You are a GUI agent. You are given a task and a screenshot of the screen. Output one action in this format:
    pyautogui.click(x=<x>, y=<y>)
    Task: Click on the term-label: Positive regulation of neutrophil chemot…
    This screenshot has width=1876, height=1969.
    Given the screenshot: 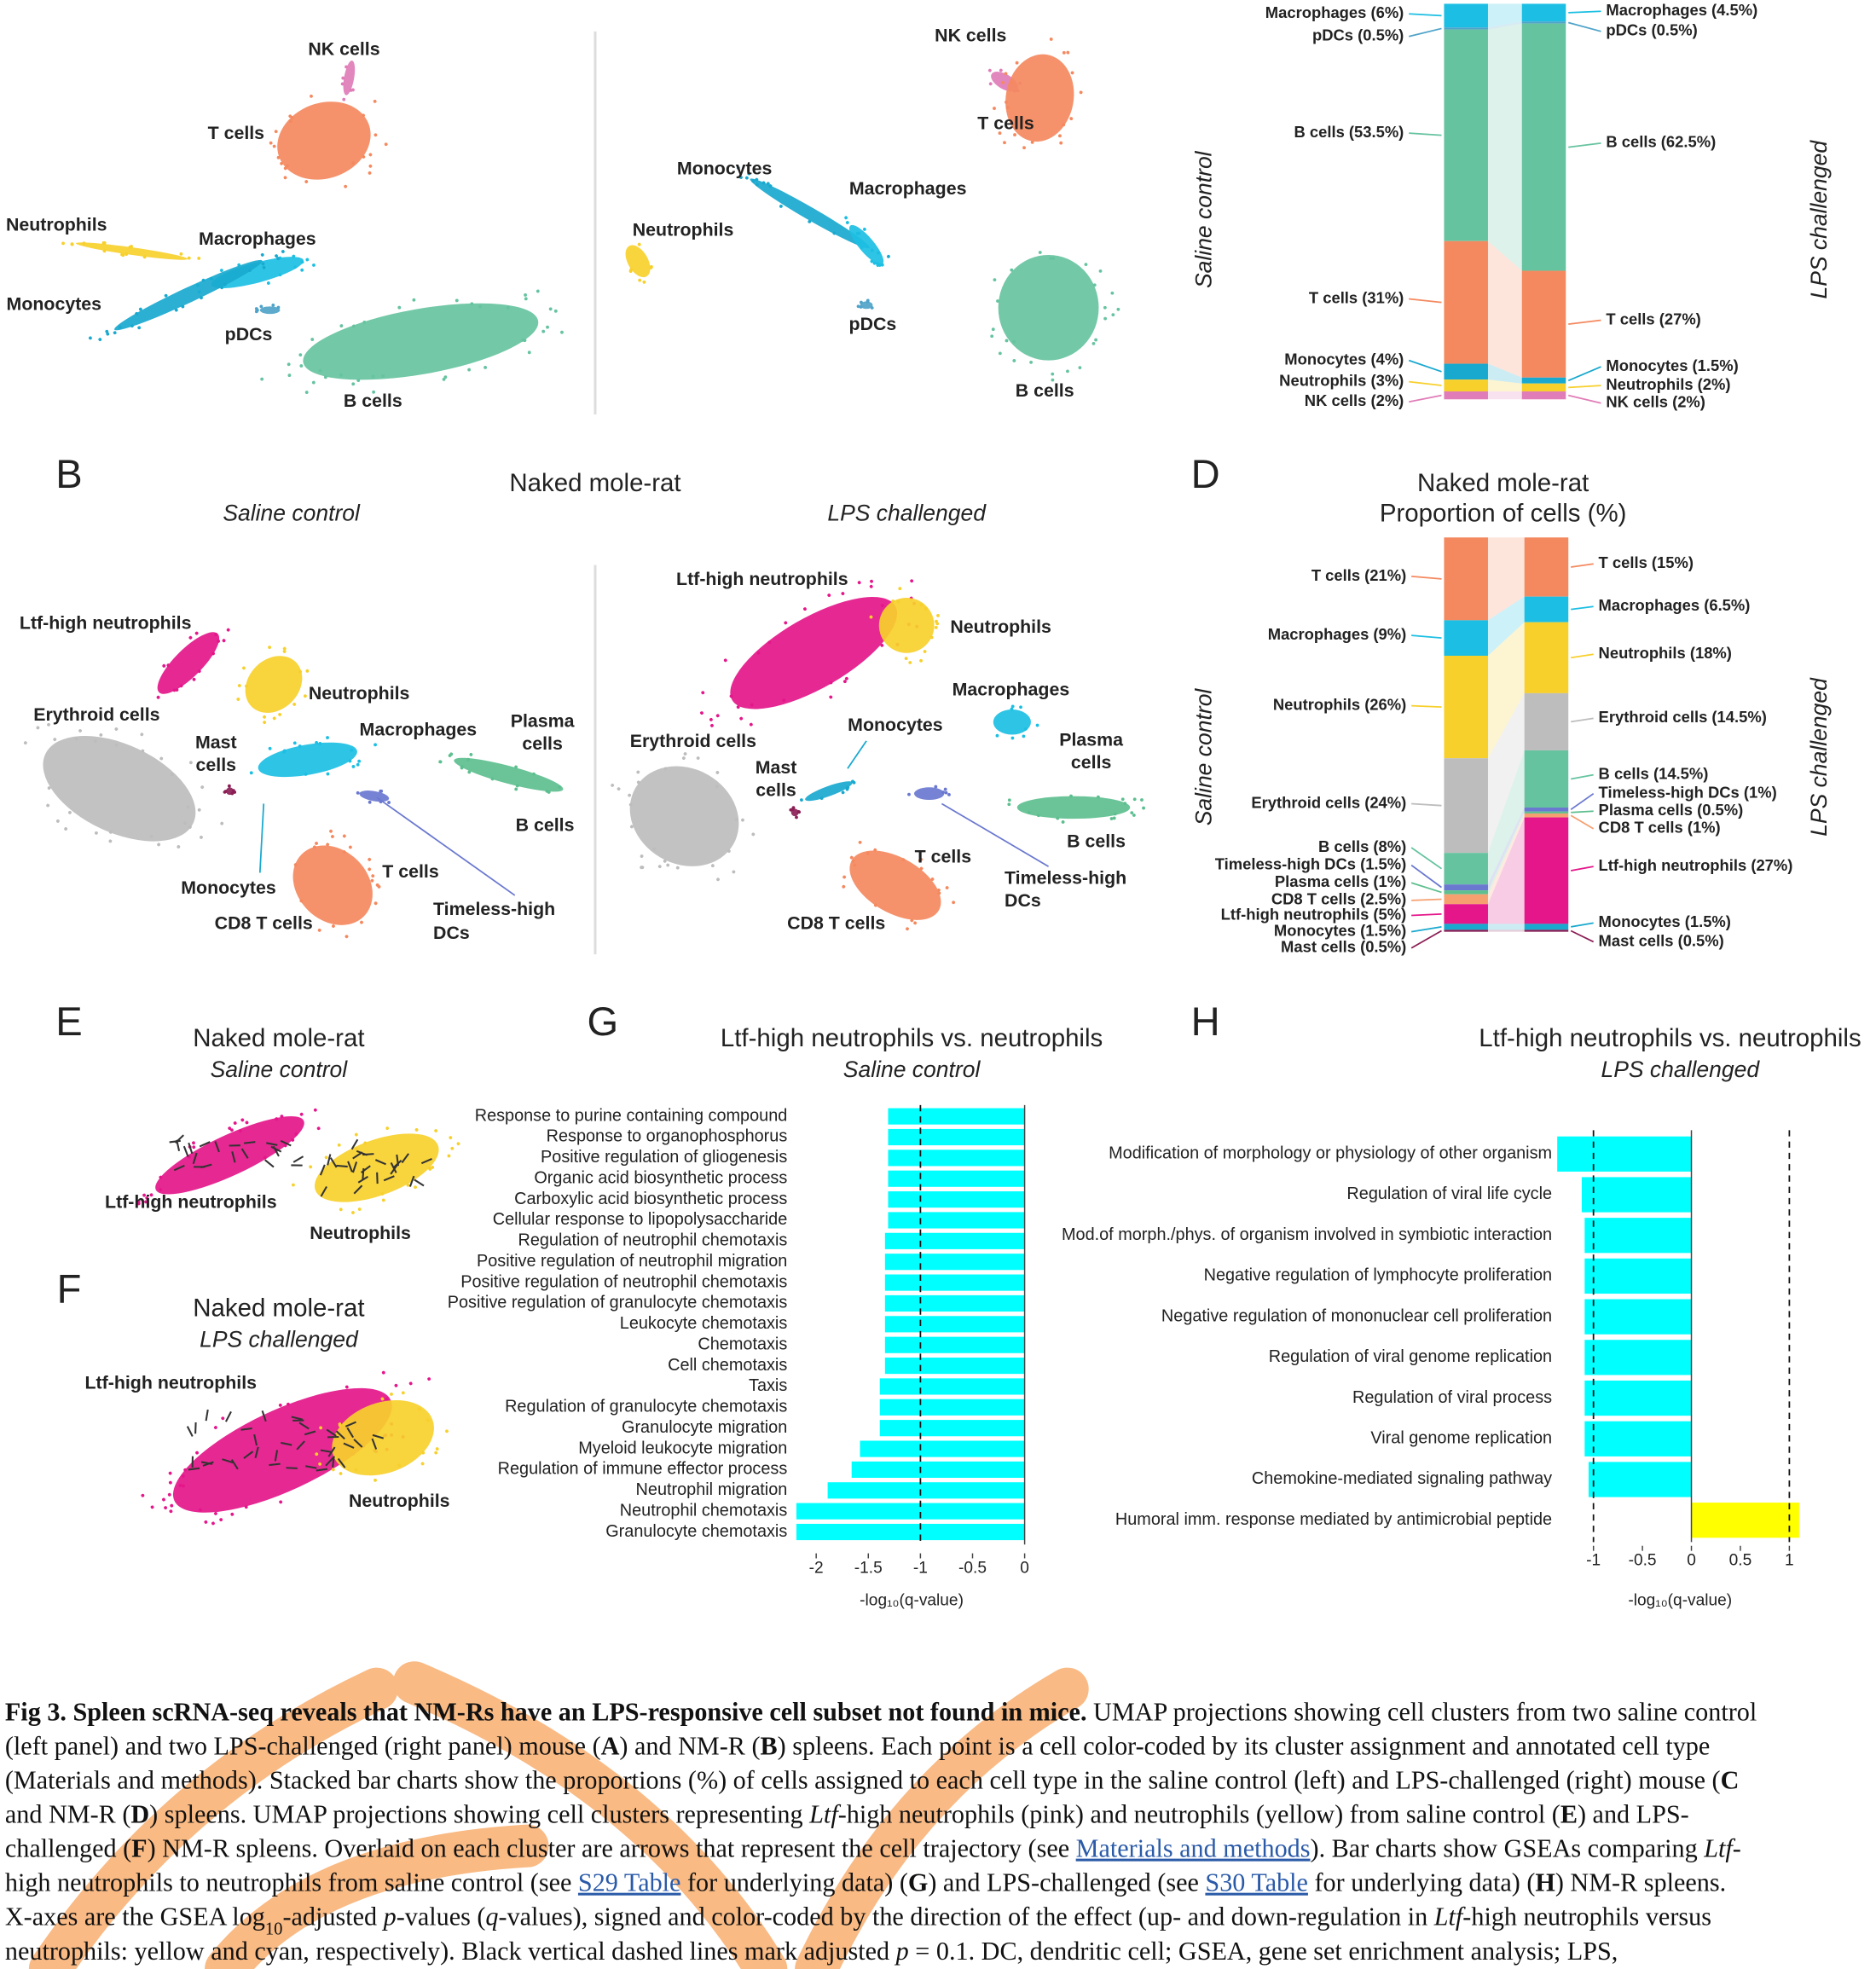 What is the action you would take?
    pyautogui.click(x=624, y=1281)
    